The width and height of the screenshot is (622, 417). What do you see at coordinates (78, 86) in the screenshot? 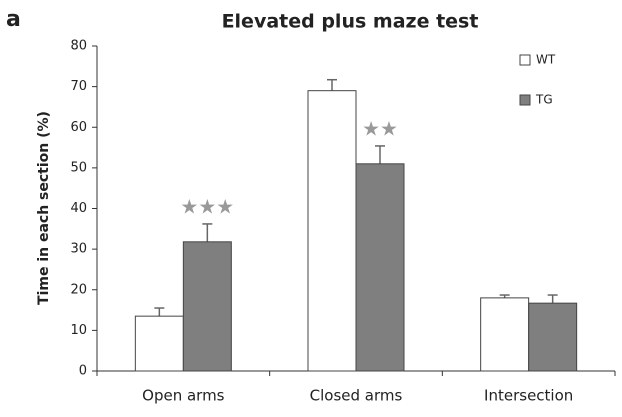
I see `y-tick-label: 70` at bounding box center [78, 86].